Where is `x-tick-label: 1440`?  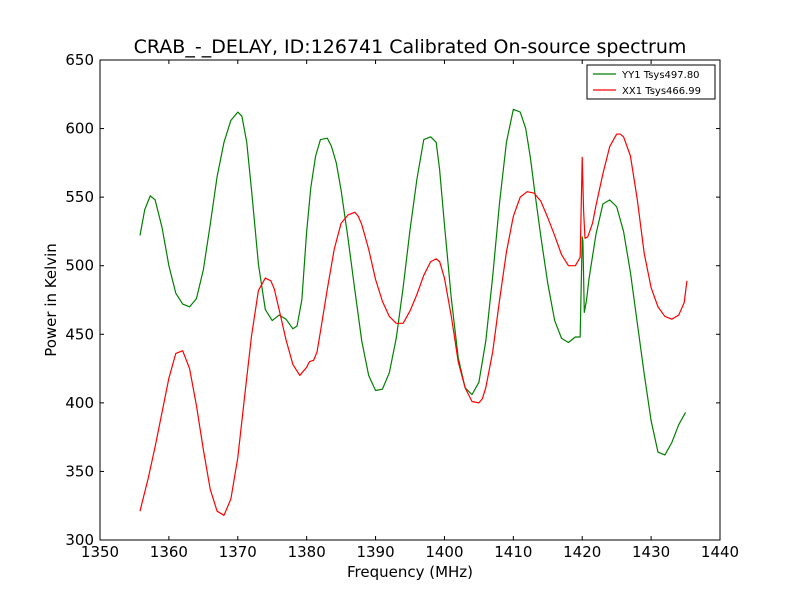 x-tick-label: 1440 is located at coordinates (720, 552).